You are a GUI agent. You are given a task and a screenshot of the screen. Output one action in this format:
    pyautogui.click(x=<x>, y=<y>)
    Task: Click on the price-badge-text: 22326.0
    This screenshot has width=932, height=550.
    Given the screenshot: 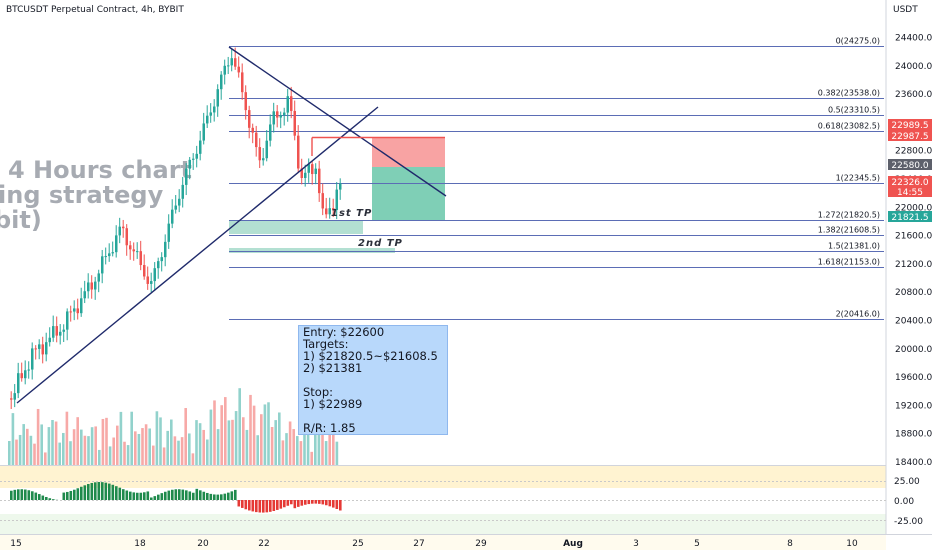 What is the action you would take?
    pyautogui.click(x=909, y=183)
    